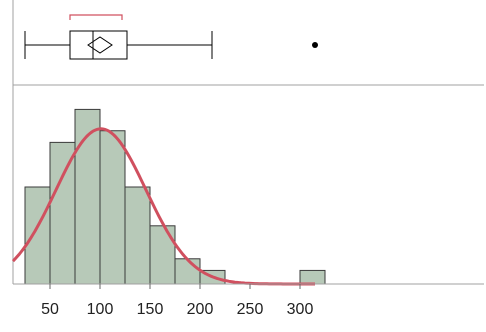 The width and height of the screenshot is (486, 332). I want to click on x-axis: 50 100 150 200 250 300, so click(177, 301).